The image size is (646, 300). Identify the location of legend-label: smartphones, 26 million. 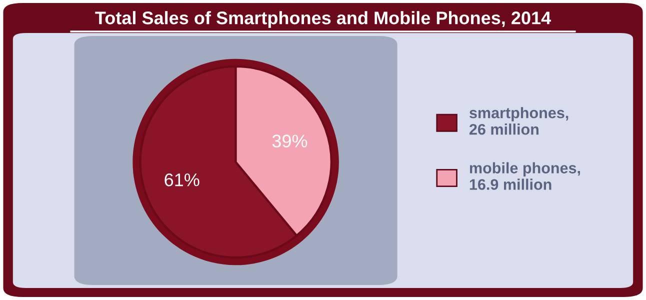
(518, 121).